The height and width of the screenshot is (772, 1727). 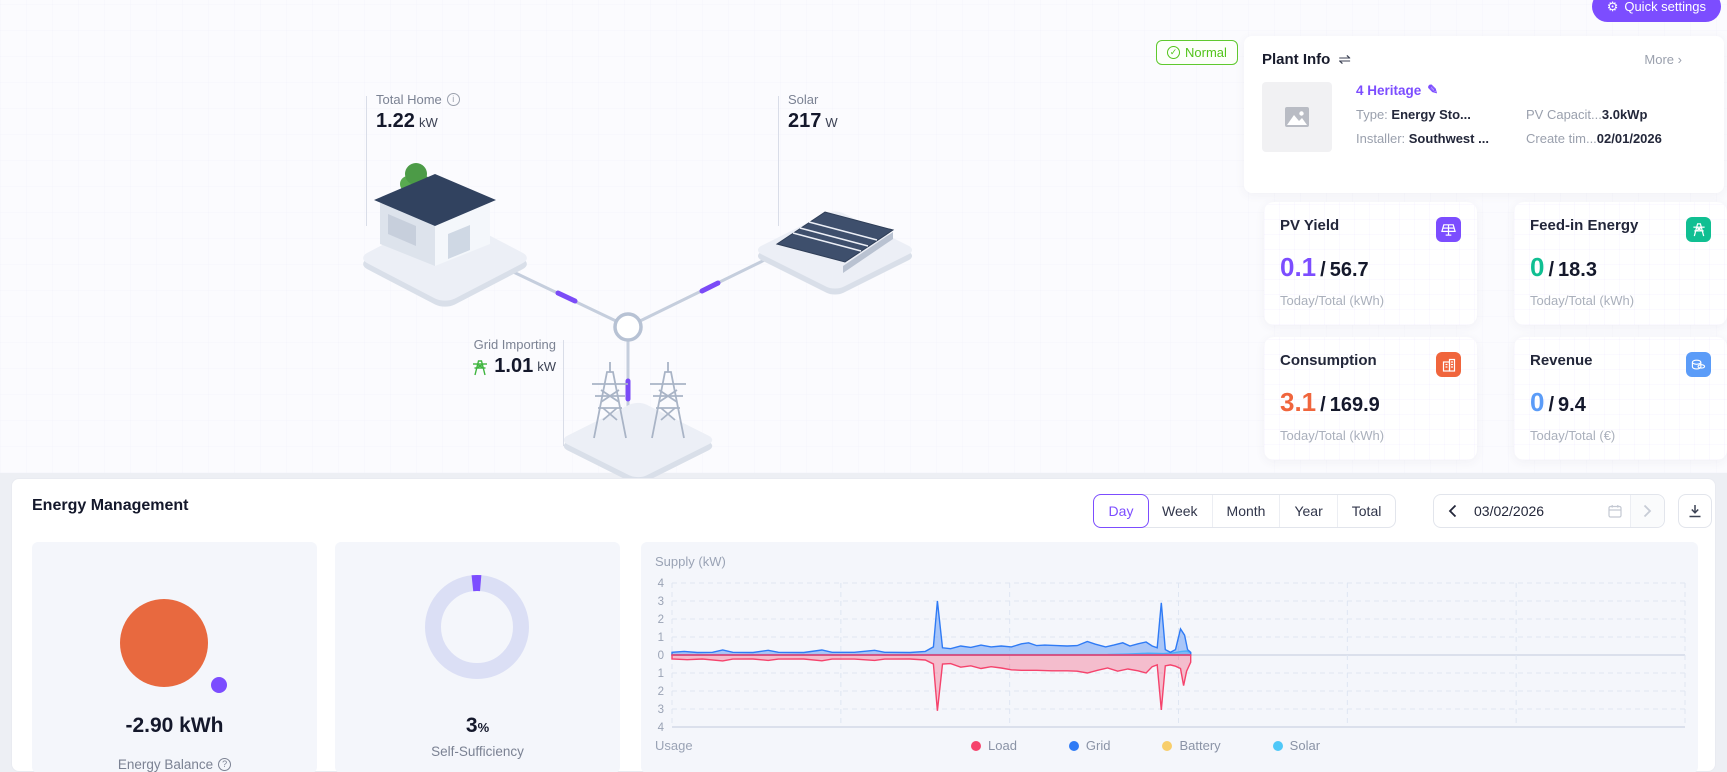 What do you see at coordinates (931, 682) in the screenshot?
I see `series-load` at bounding box center [931, 682].